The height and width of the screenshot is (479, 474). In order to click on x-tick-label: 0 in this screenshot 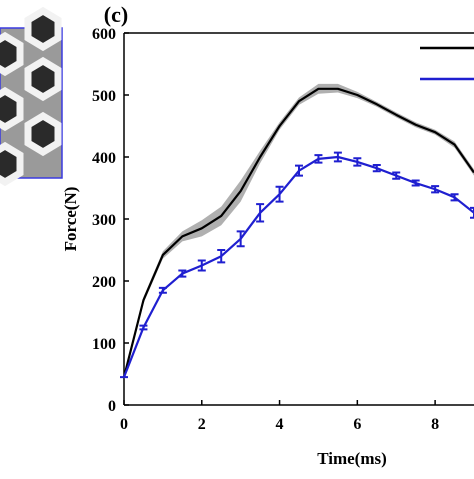, I will do `click(124, 424)`.